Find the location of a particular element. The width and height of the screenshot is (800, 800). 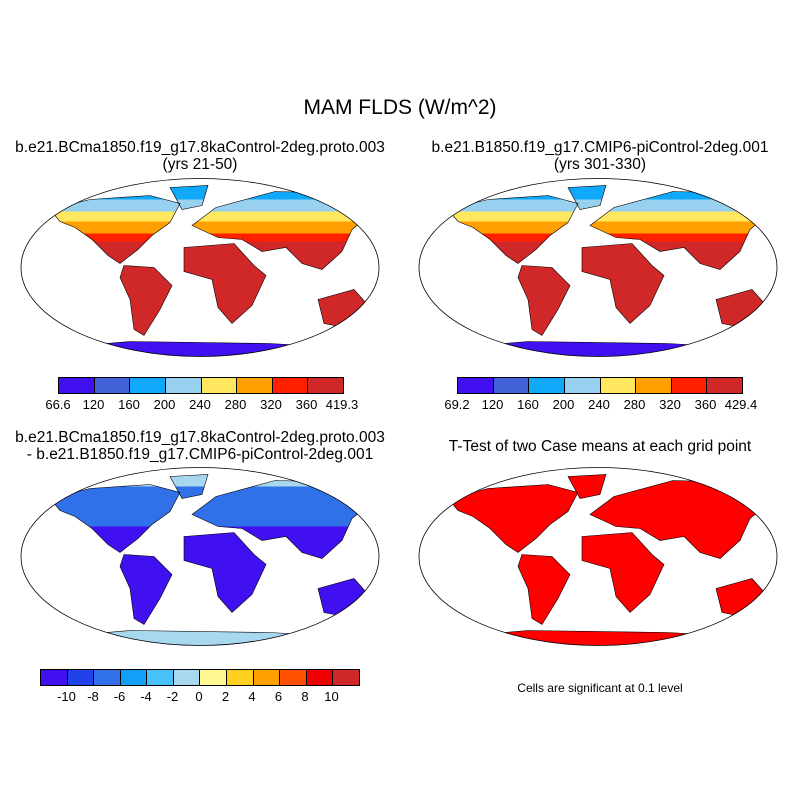

colorbar-label: 419.3 is located at coordinates (342, 404).